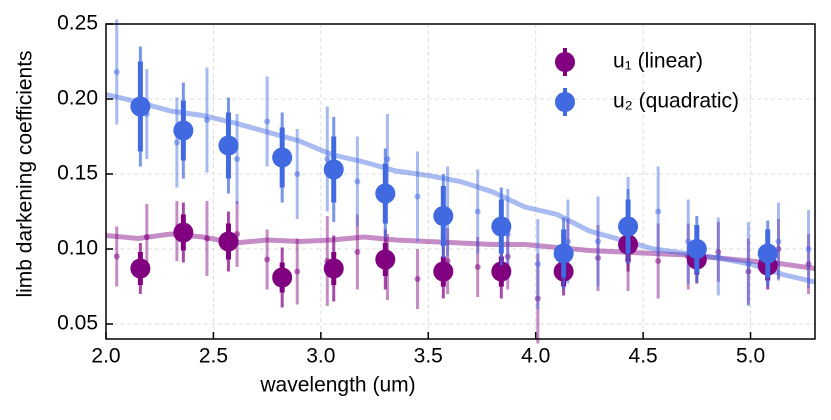  Describe the element at coordinates (213, 356) in the screenshot. I see `x-tick-label: 2.5` at that location.